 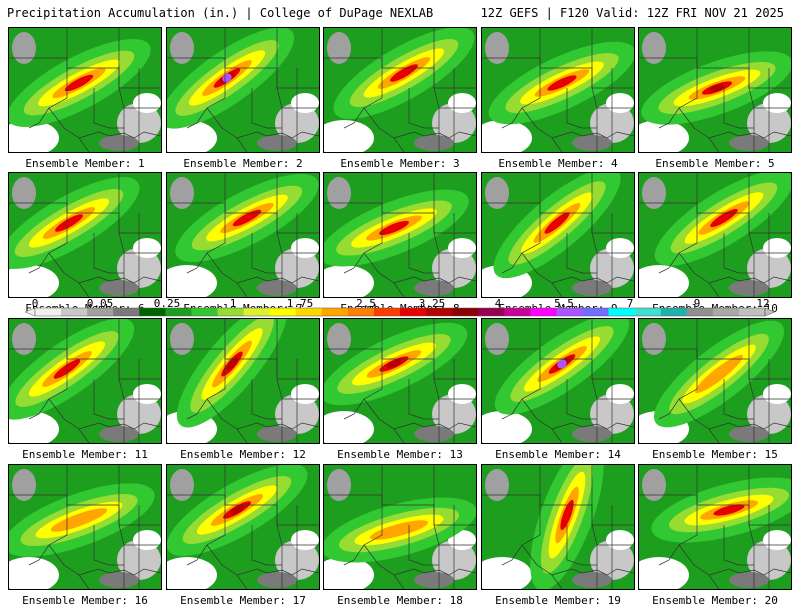 I want to click on ensemble-member-label: Ensemble Member: 15, so click(x=715, y=454).